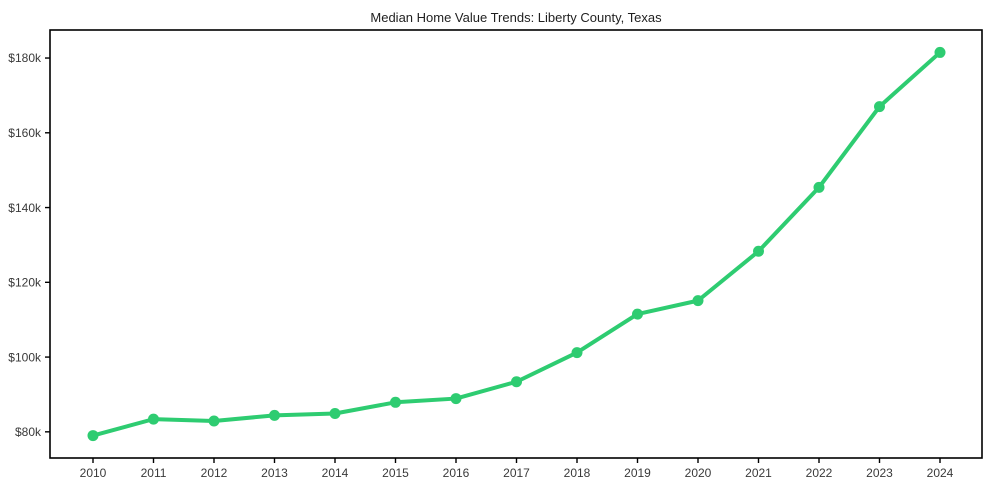  What do you see at coordinates (516, 473) in the screenshot?
I see `x-tick-label: 2017` at bounding box center [516, 473].